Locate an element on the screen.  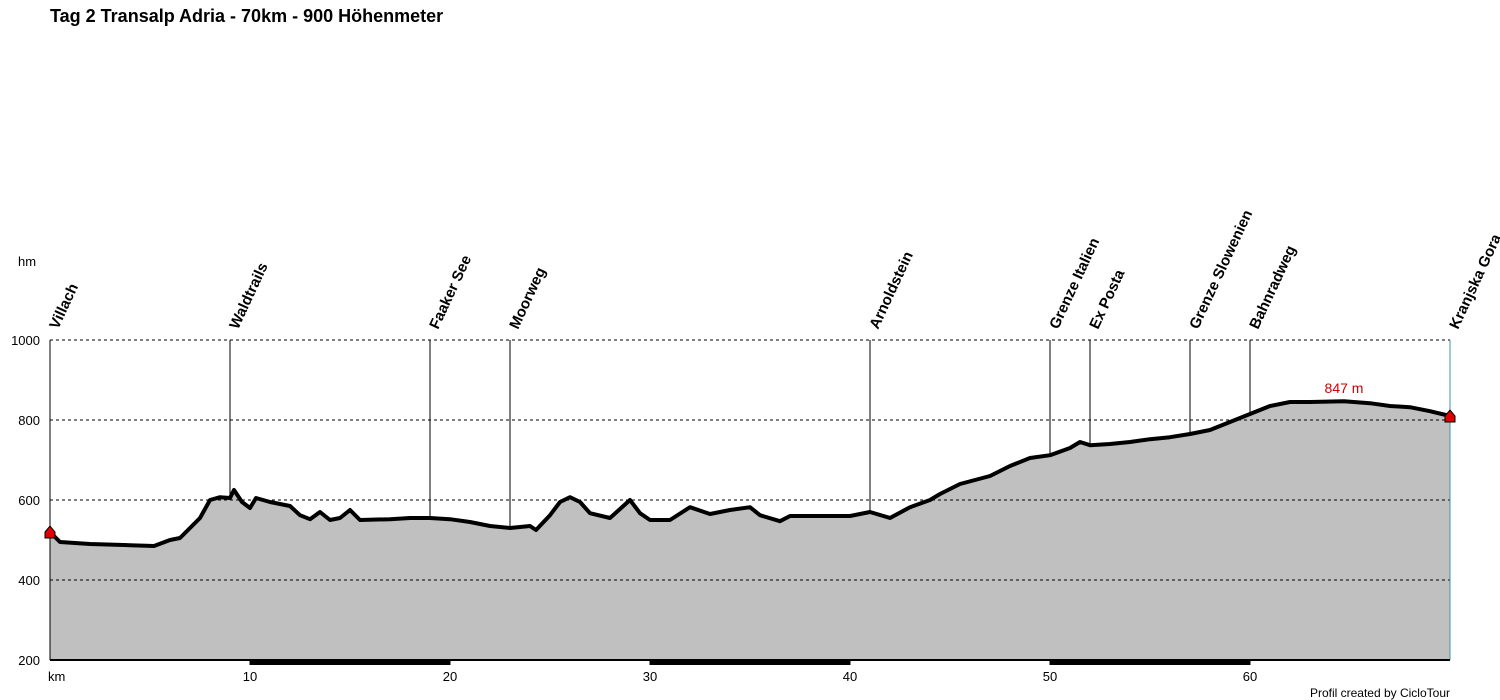
waypoint-label: Ex Posta is located at coordinates (1107, 298).